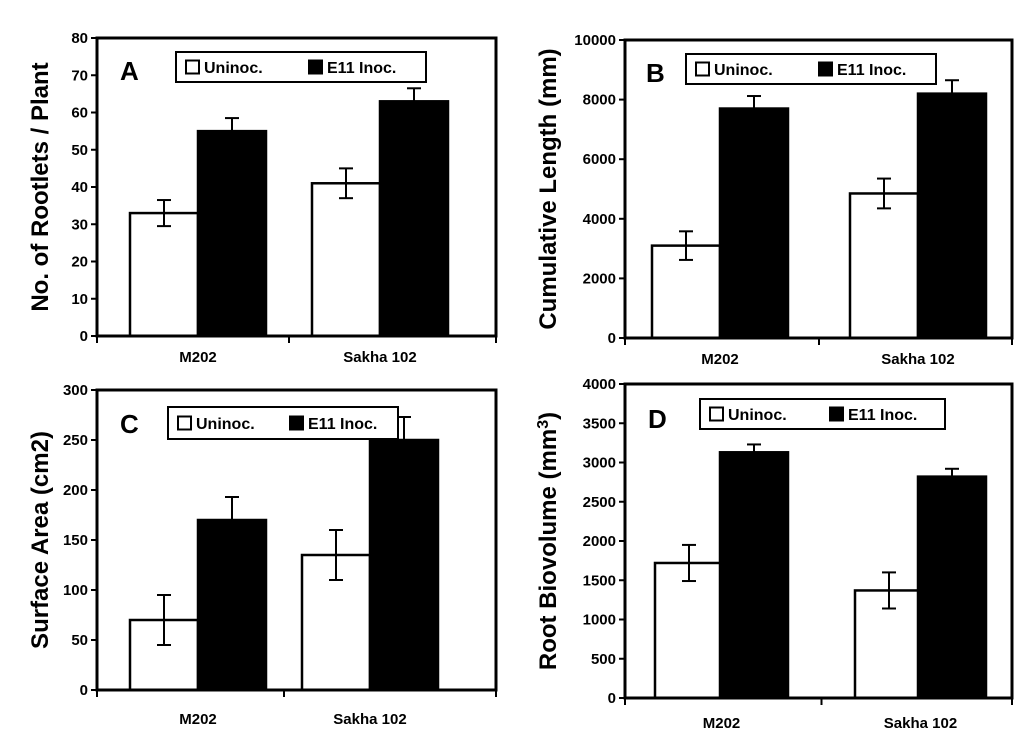 The height and width of the screenshot is (742, 1024). Describe the element at coordinates (599, 580) in the screenshot. I see `y-tick-label: 1500` at that location.